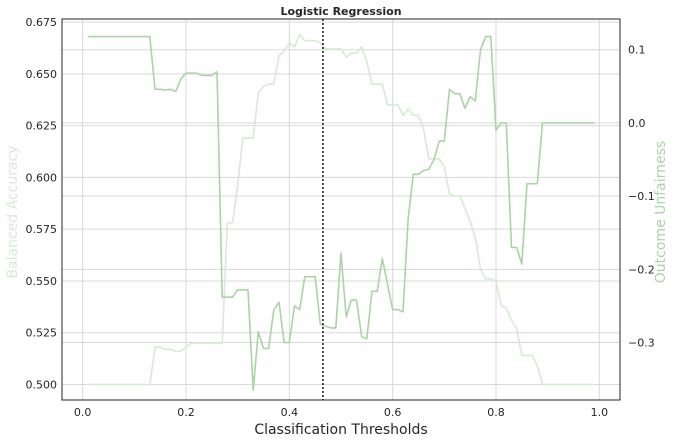 This screenshot has width=676, height=443. I want to click on x-tick-label: 0.2, so click(186, 412).